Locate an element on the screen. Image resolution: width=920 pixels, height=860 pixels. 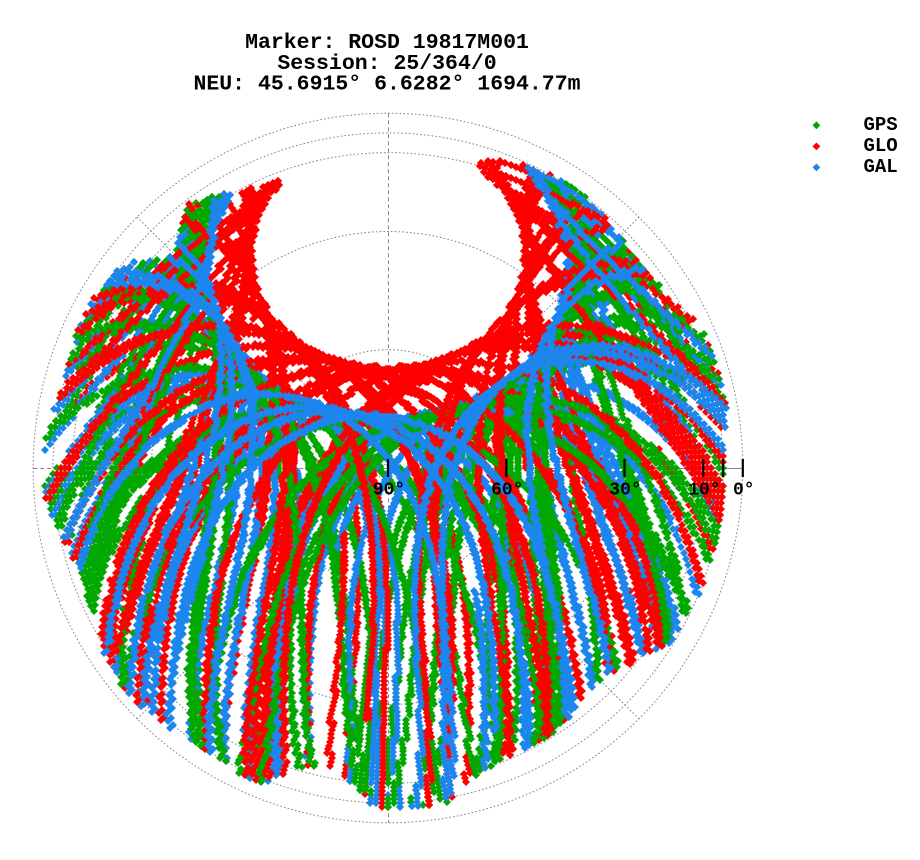
svg-text: 30° is located at coordinates (625, 491).